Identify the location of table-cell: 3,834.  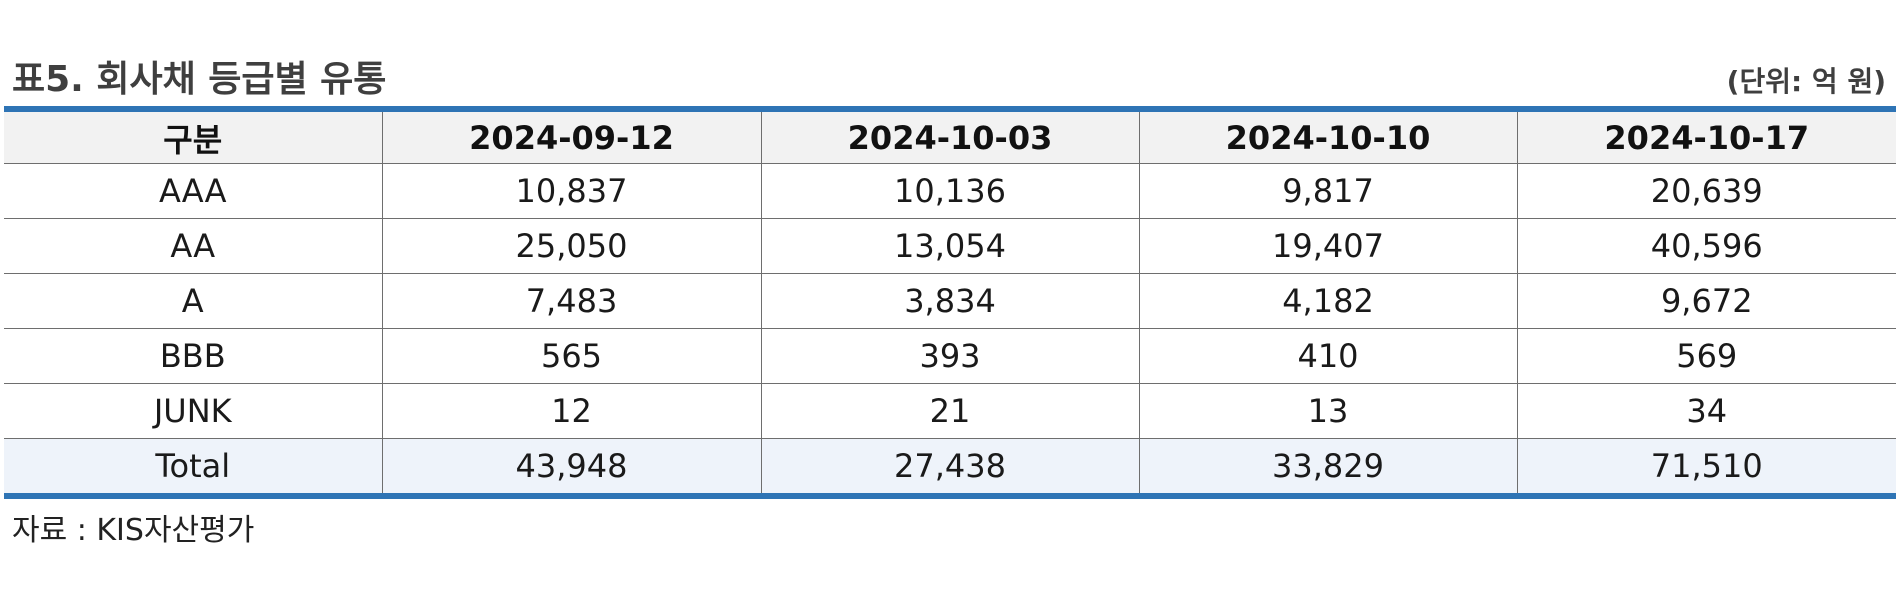
(950, 301).